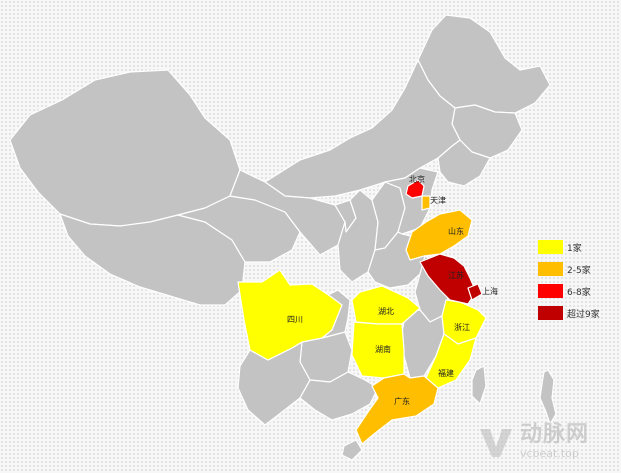 The width and height of the screenshot is (621, 473). I want to click on legend-swatch-9plus, so click(550, 313).